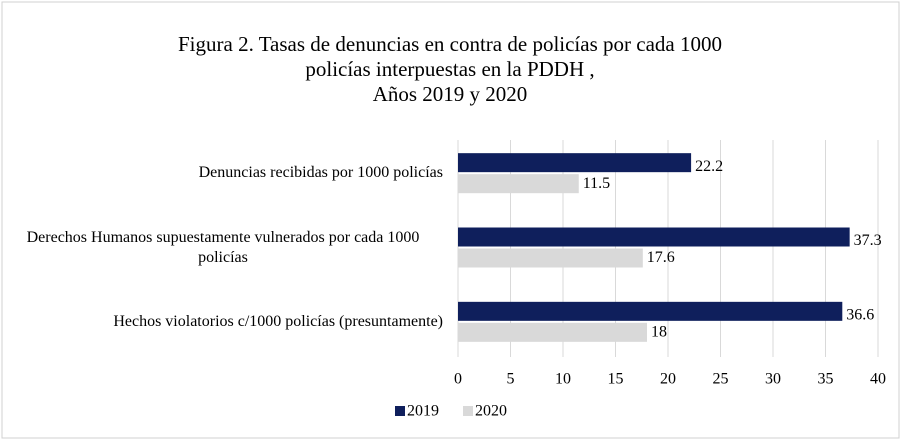 This screenshot has width=901, height=440. Describe the element at coordinates (449, 69) in the screenshot. I see `chart-title: policías interpuestas en la PDDH ,` at that location.